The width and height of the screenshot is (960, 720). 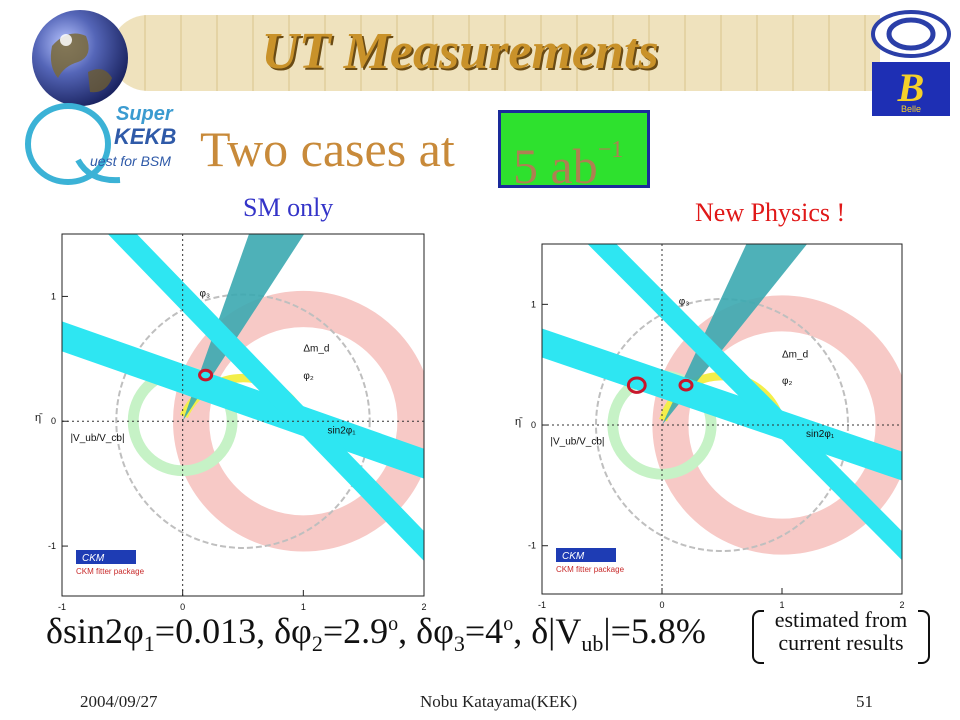 What do you see at coordinates (610, 150) in the screenshot?
I see `luminosity-exponent: −1` at bounding box center [610, 150].